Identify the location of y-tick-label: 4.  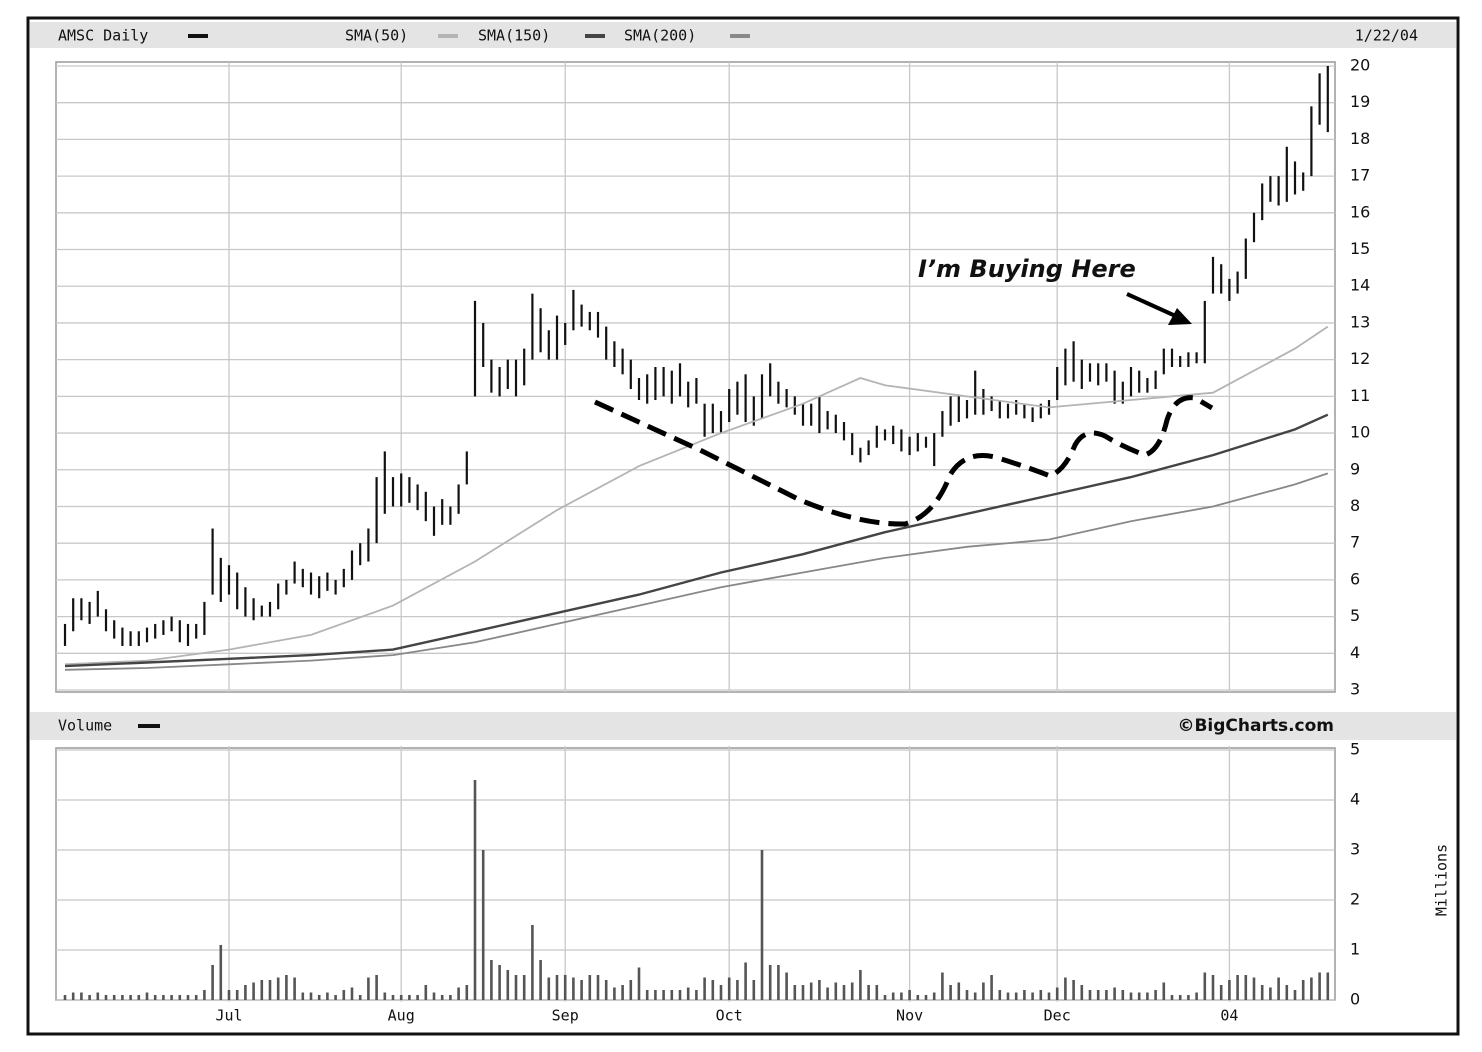
(1355, 652).